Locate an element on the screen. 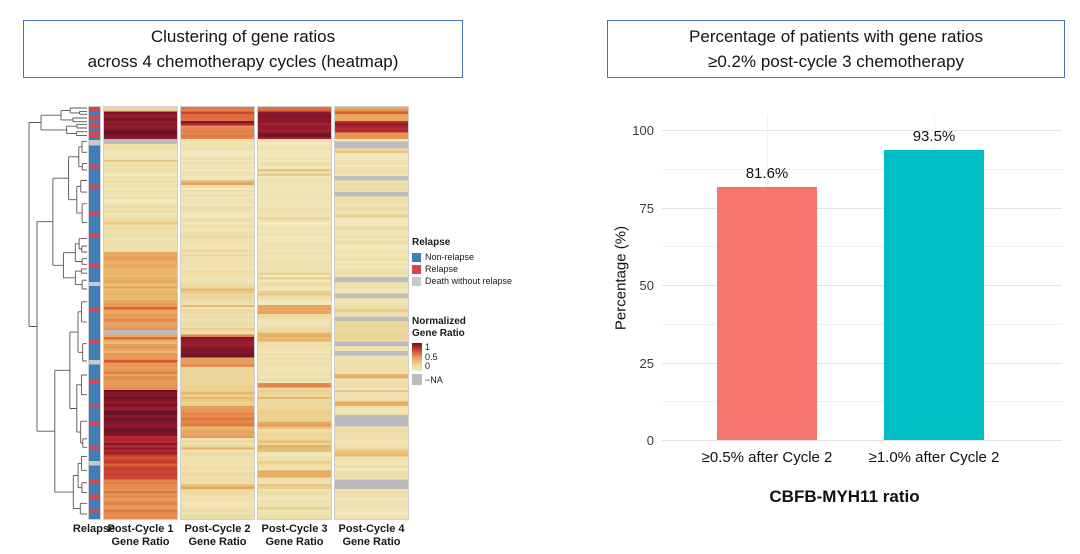 The height and width of the screenshot is (554, 1080). y-tick-label-50: 50 is located at coordinates (646, 285).